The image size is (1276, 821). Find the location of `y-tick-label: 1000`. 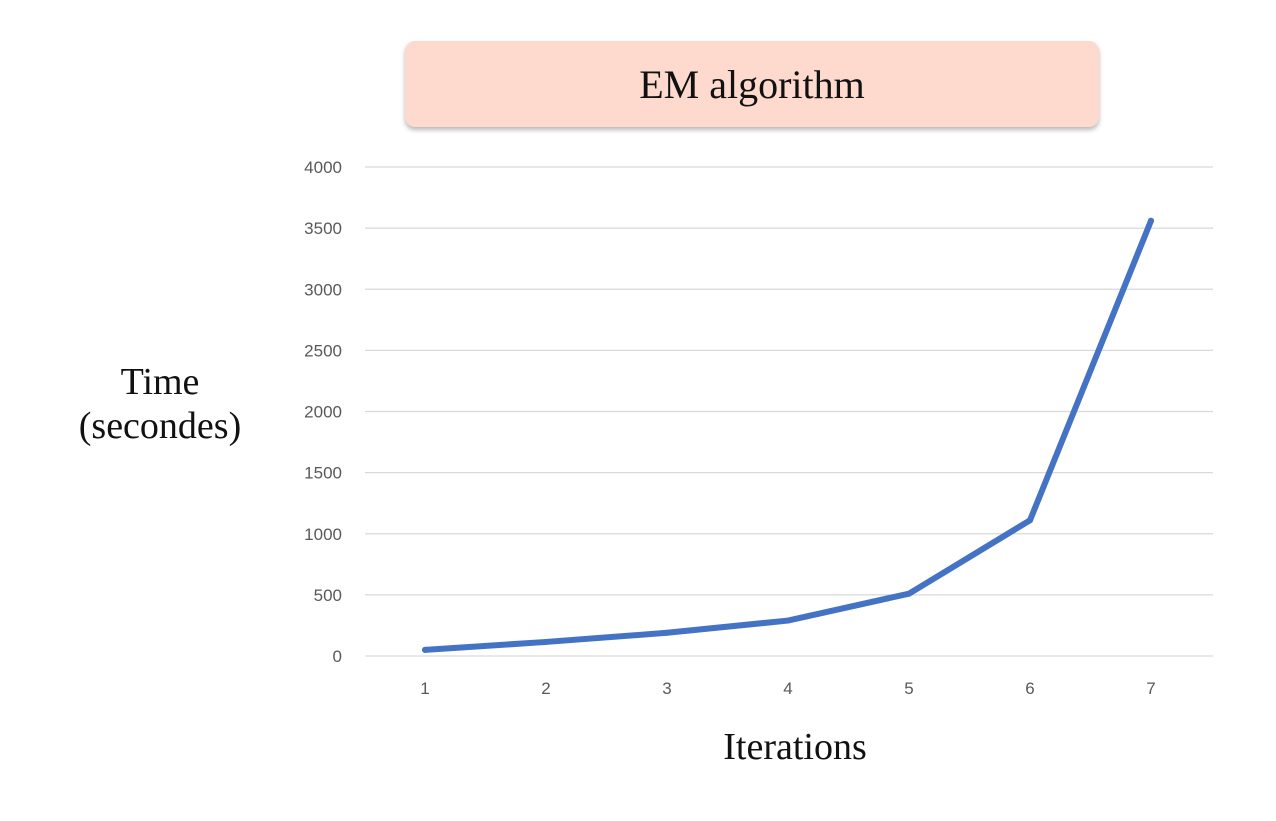

y-tick-label: 1000 is located at coordinates (323, 534).